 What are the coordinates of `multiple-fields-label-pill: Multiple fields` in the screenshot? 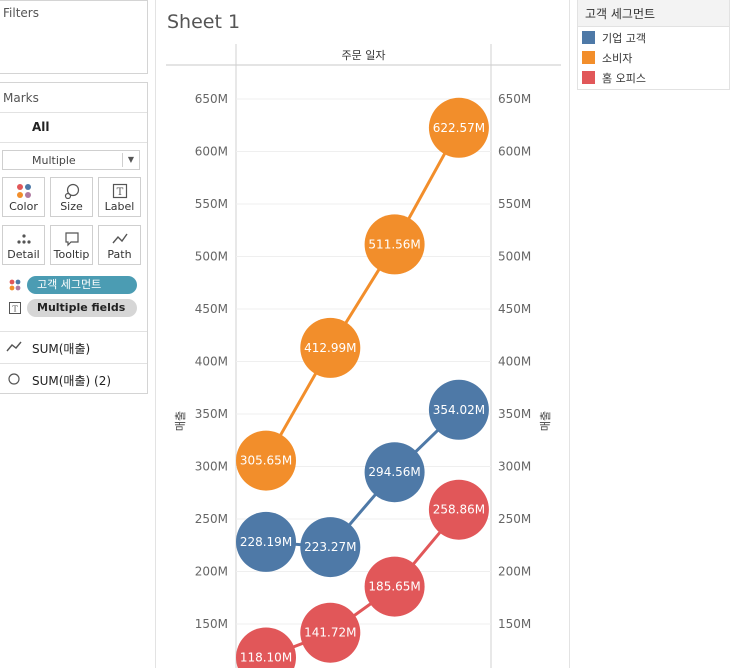 It's located at (82, 308).